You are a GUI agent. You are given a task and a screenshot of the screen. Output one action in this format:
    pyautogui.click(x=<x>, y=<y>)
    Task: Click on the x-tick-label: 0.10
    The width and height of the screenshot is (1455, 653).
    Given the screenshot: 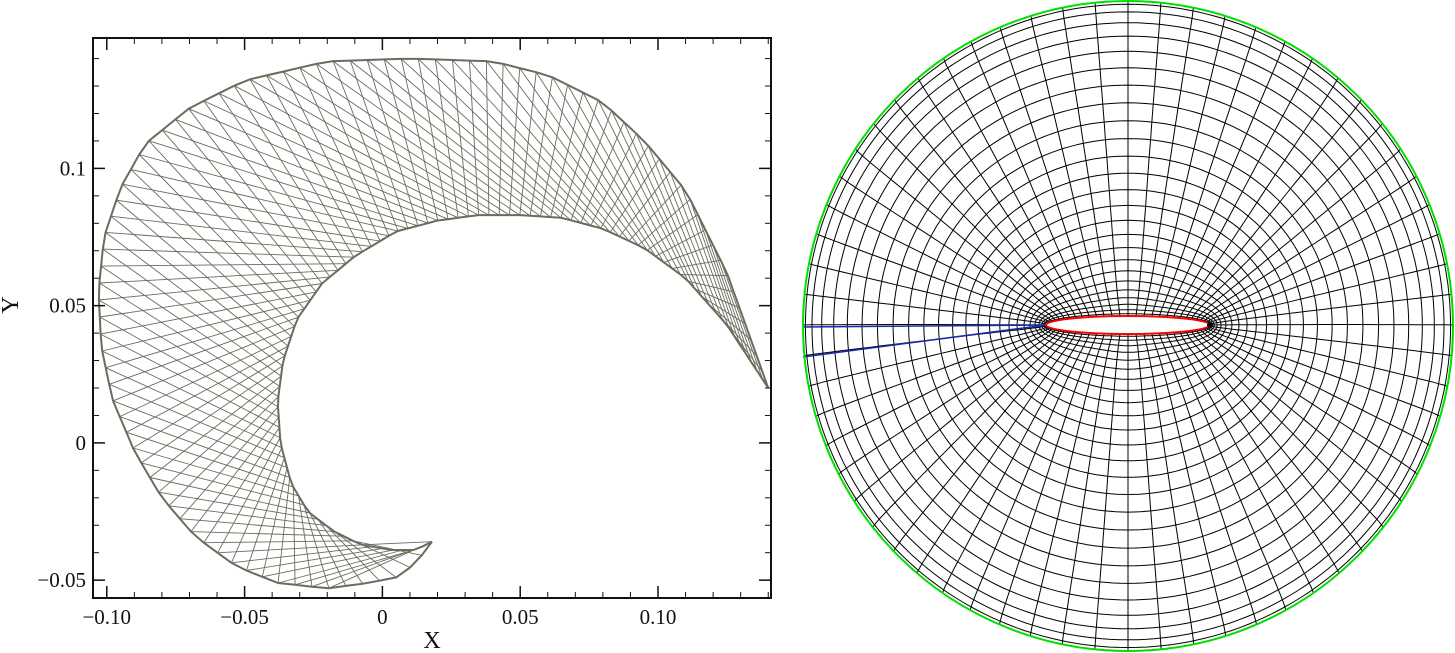 What is the action you would take?
    pyautogui.click(x=658, y=617)
    